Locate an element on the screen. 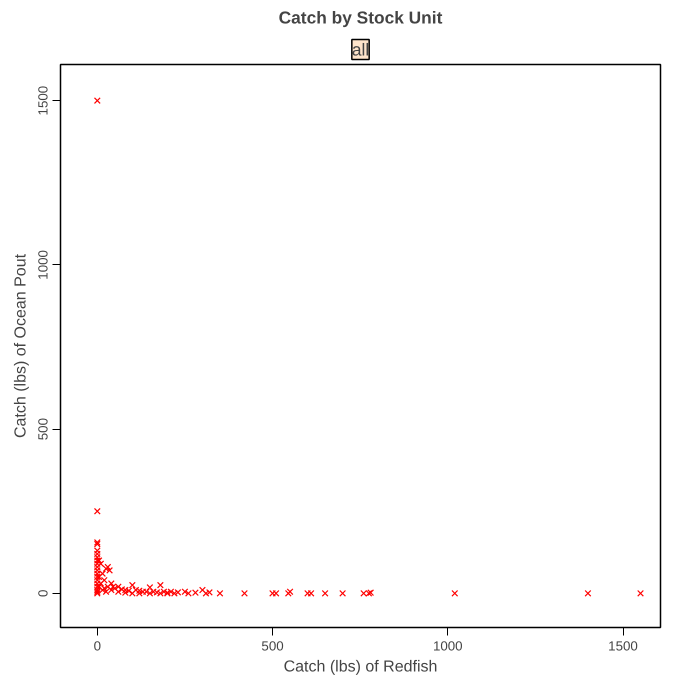  x-tick-label: 1500 is located at coordinates (623, 646).